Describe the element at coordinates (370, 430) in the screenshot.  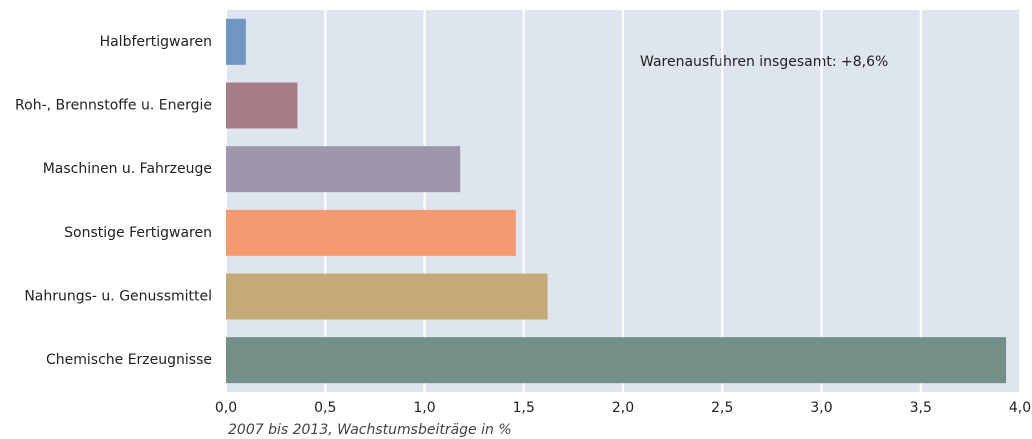
I see `x-axis-label: 2007 bis 2013, Wachstumsbeiträge in %` at that location.